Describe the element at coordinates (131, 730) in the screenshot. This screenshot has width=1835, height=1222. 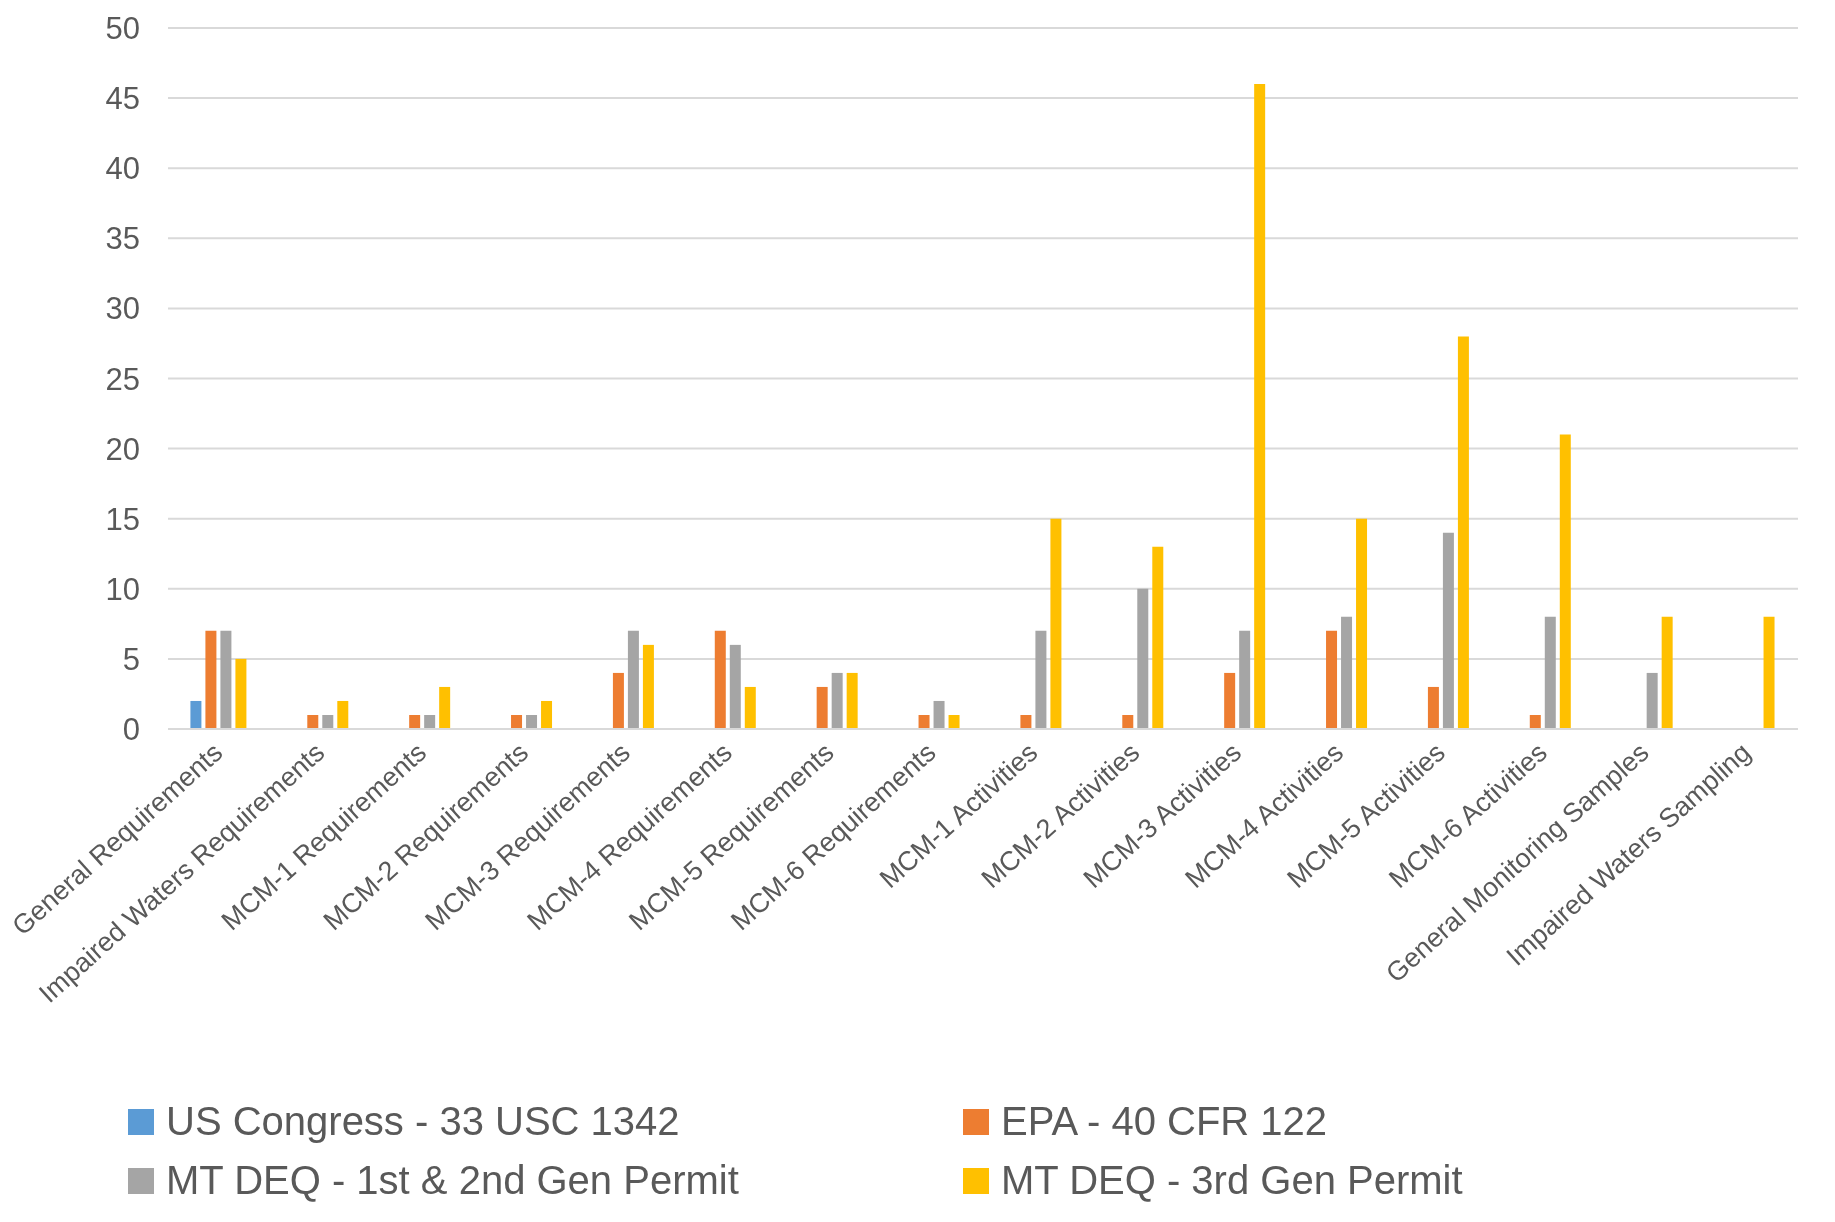
I see `y-tick-label: 0` at that location.